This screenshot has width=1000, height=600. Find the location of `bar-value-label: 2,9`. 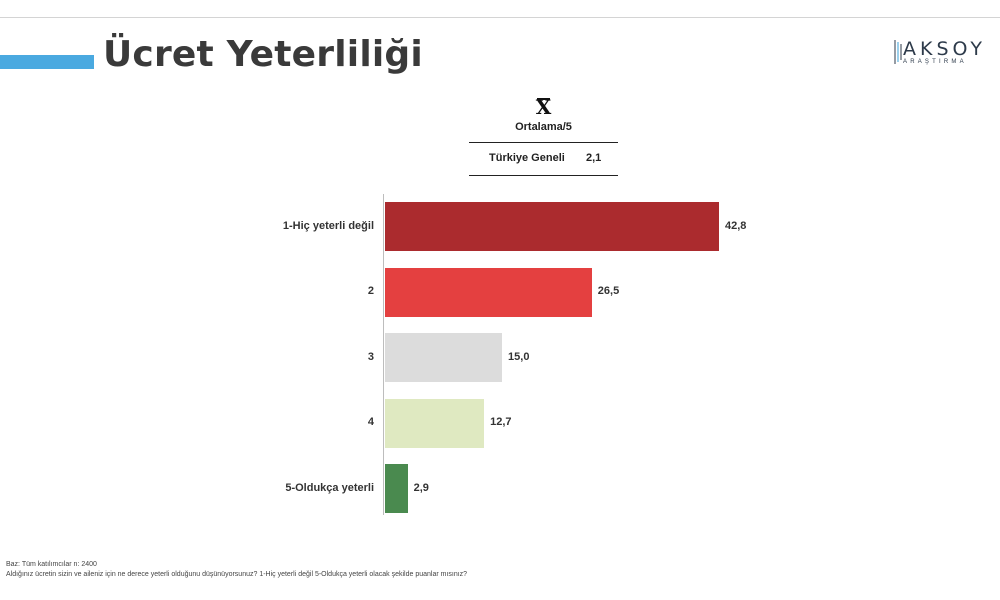

bar-value-label: 2,9 is located at coordinates (421, 487).